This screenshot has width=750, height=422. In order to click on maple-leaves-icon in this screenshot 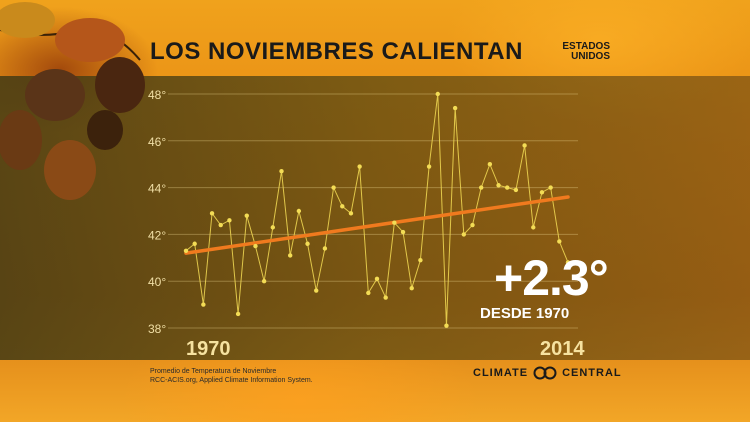, I will do `click(72, 101)`.